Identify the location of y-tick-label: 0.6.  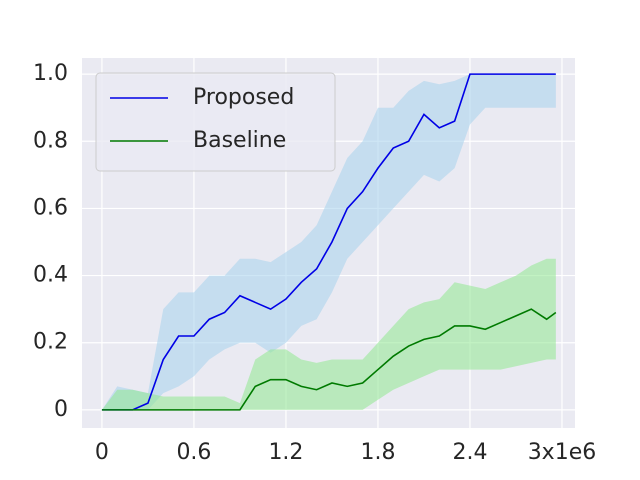
(50, 207).